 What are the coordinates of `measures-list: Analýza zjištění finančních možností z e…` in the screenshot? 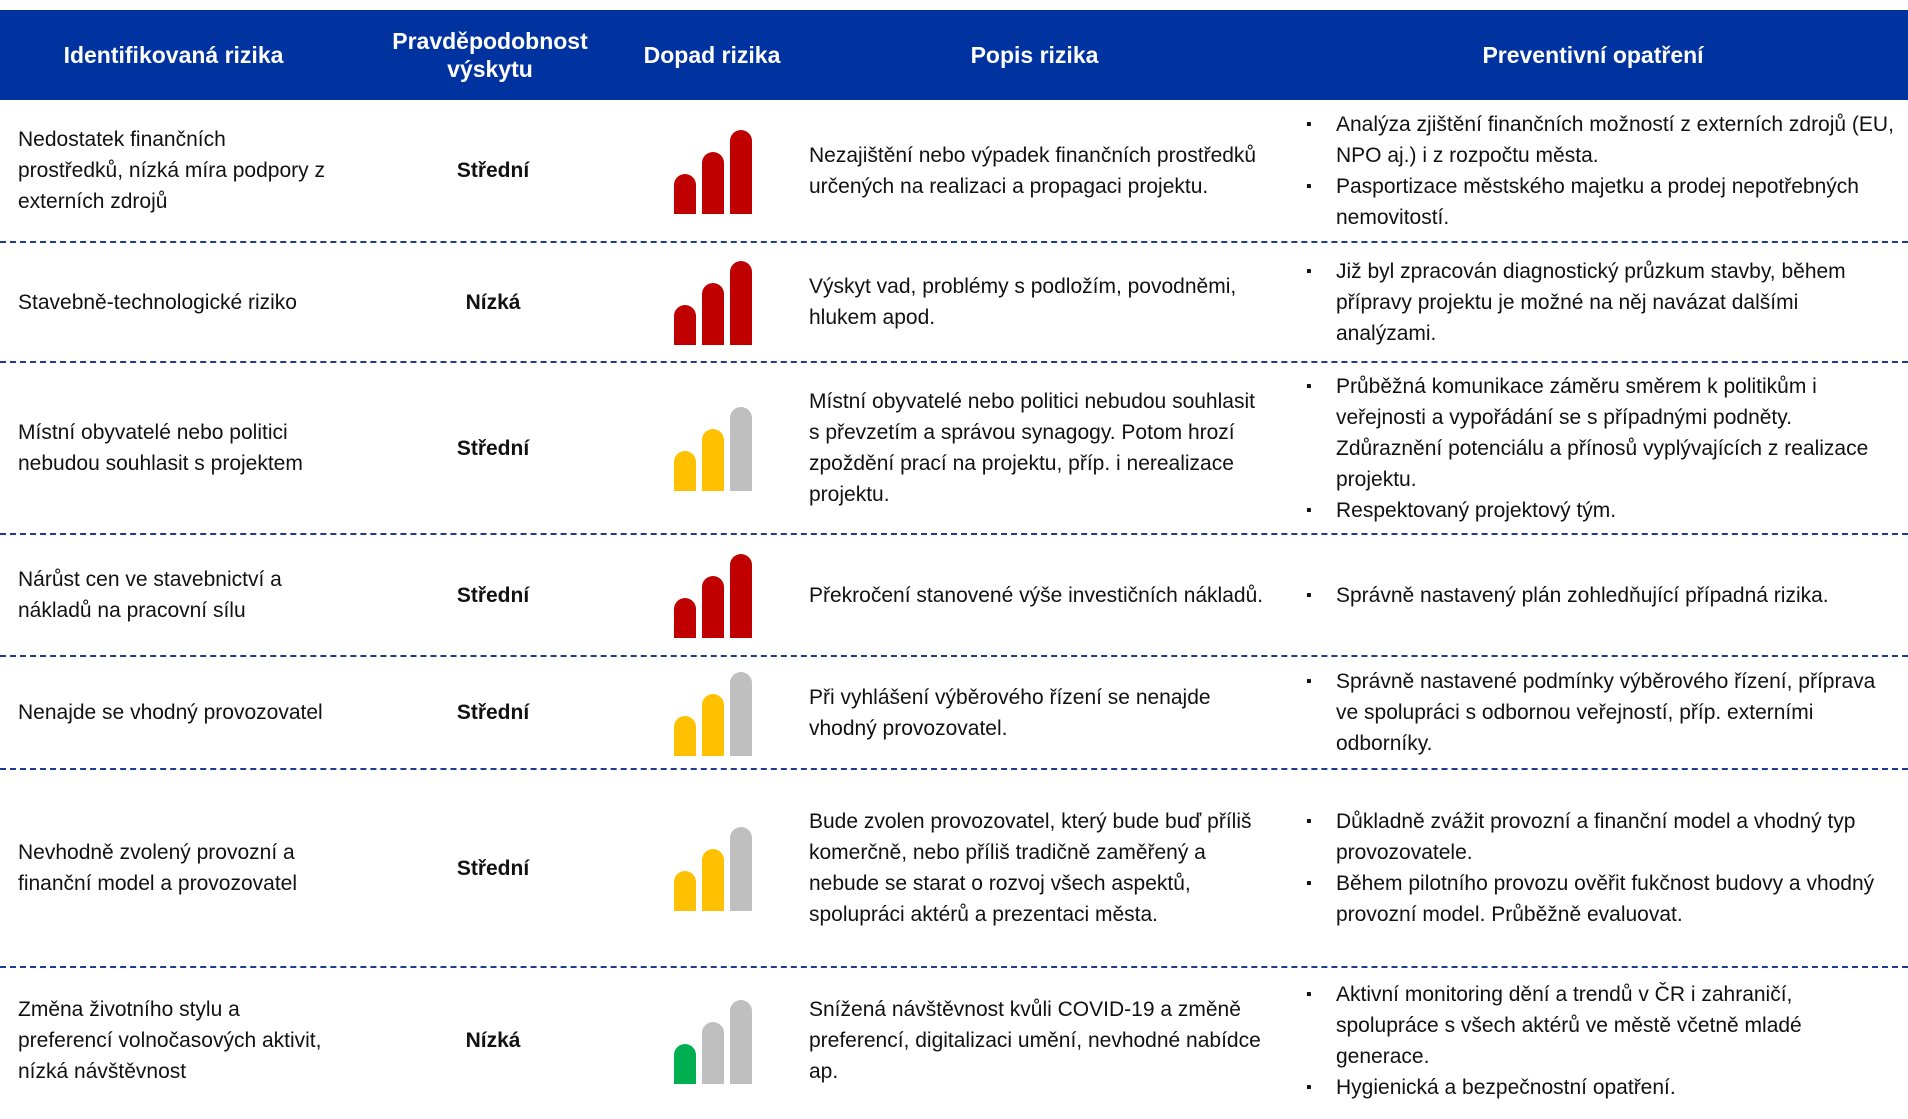 It's located at (1596, 171).